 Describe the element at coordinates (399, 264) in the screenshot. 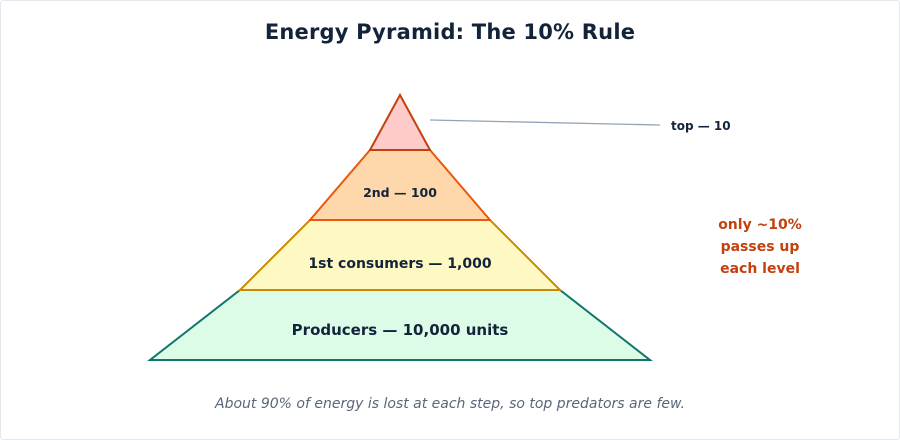

I see `first-consumers-label: 1st consumers — 1,000` at that location.